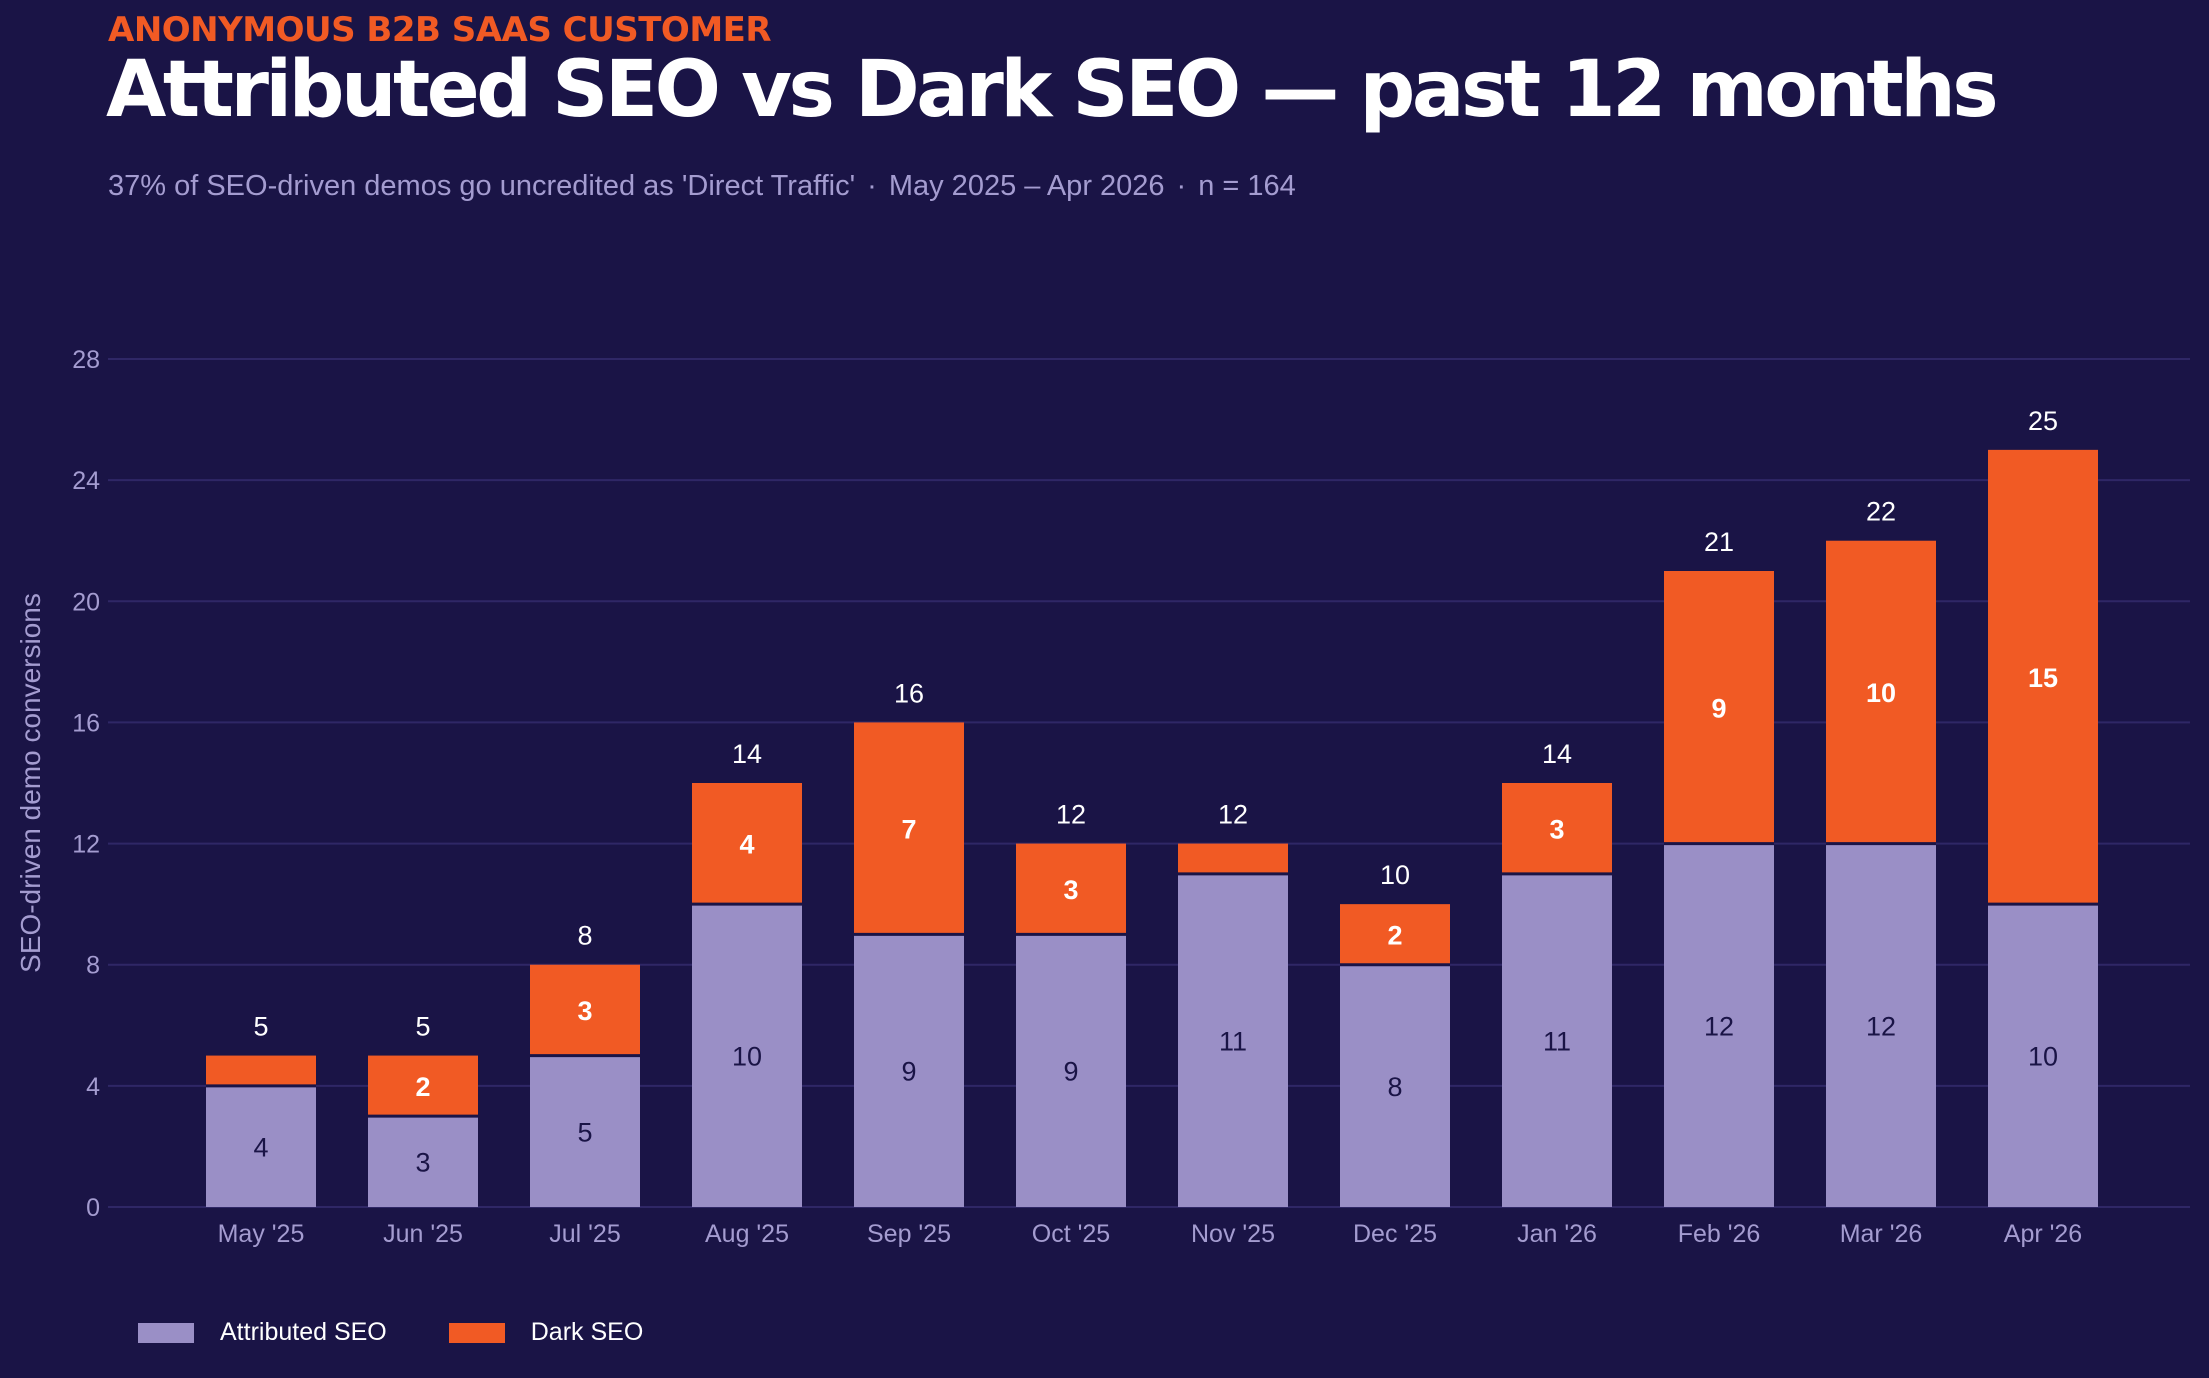  What do you see at coordinates (476, 1332) in the screenshot?
I see `legend-swatch-dark-seo` at bounding box center [476, 1332].